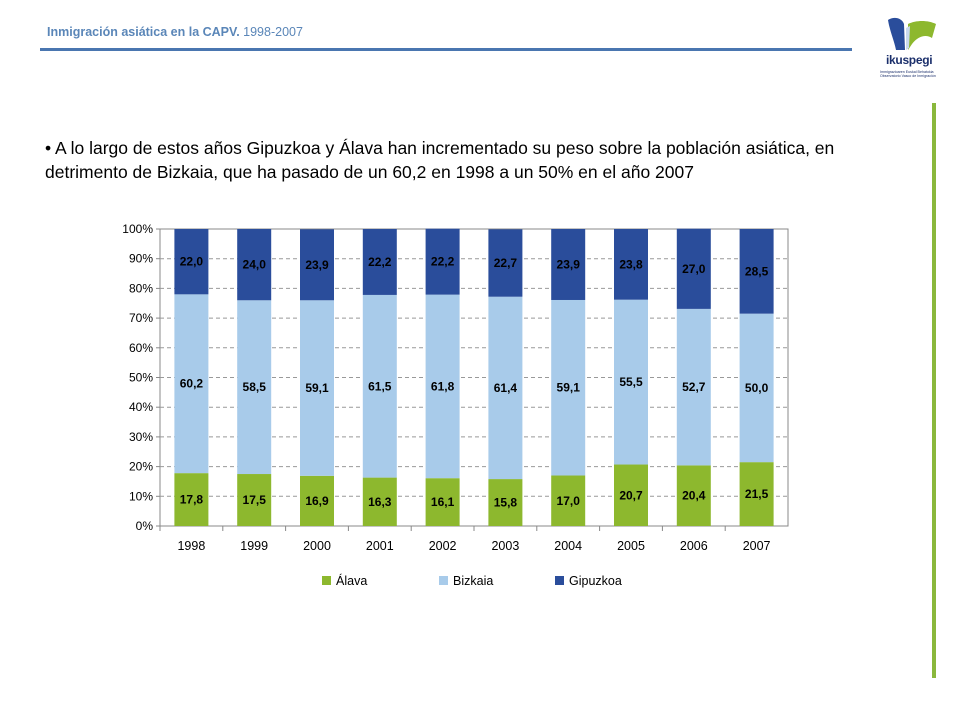 The width and height of the screenshot is (960, 720). I want to click on data-label: 22,7, so click(506, 263).